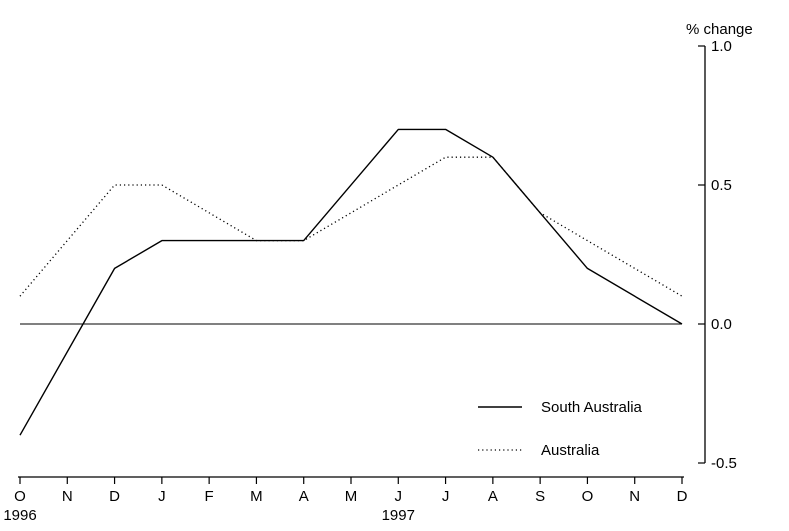 The width and height of the screenshot is (789, 531). What do you see at coordinates (721, 46) in the screenshot?
I see `y-tick-label: 1.0` at bounding box center [721, 46].